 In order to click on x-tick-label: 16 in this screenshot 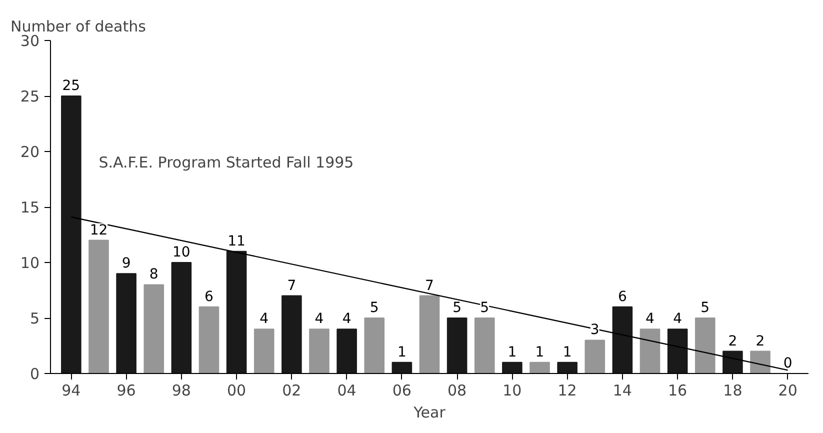, I will do `click(678, 391)`.